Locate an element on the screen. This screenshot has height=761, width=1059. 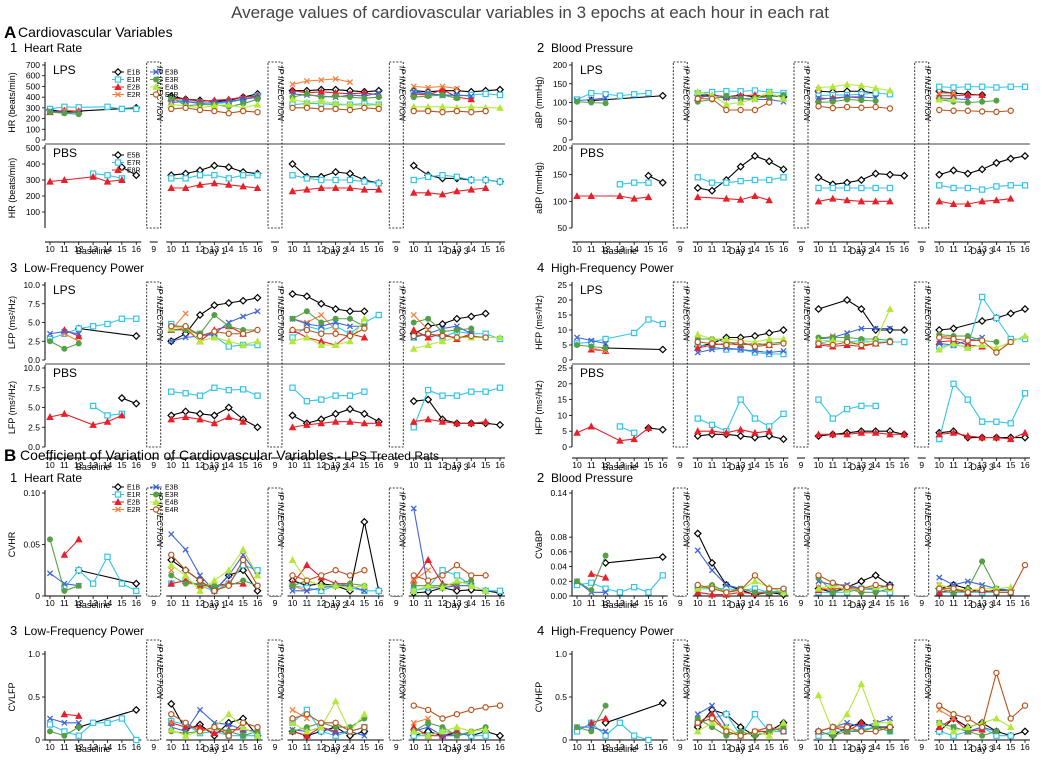
y-axis-label: CVLFP is located at coordinates (12, 696).